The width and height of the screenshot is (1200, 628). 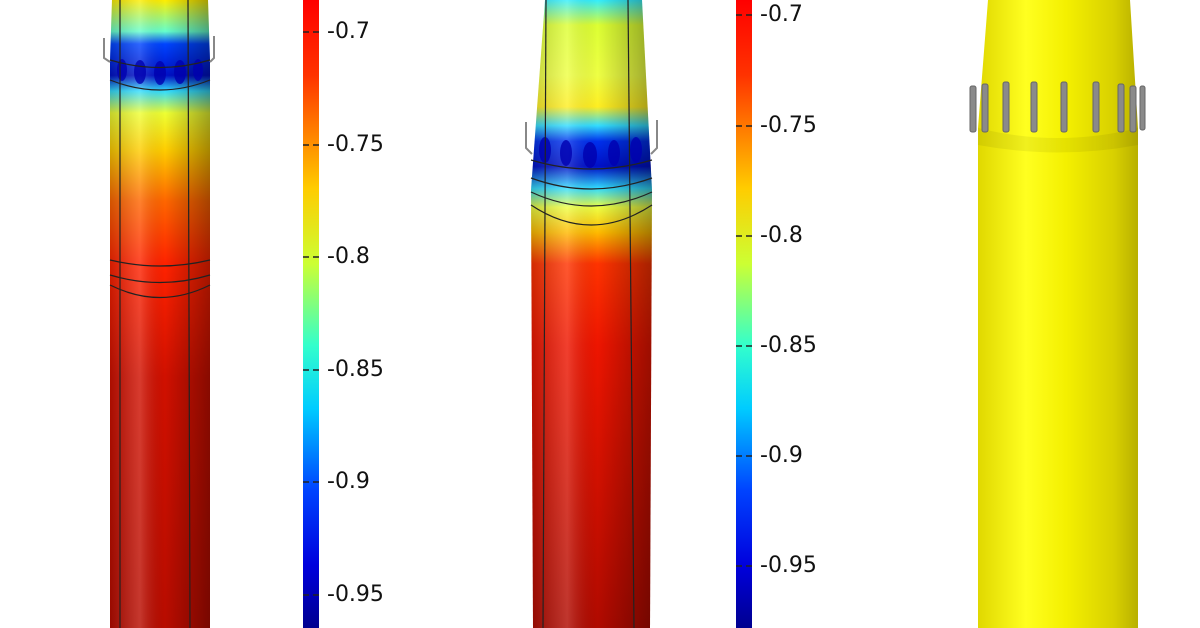 I want to click on colorbar-2-tick: -0.85, so click(x=788, y=345).